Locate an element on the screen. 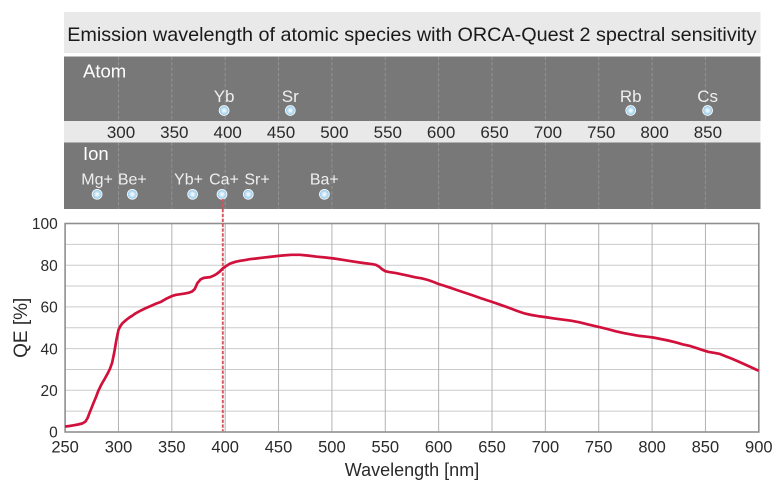 The height and width of the screenshot is (495, 784). svg-text: Yb+ is located at coordinates (188, 180).